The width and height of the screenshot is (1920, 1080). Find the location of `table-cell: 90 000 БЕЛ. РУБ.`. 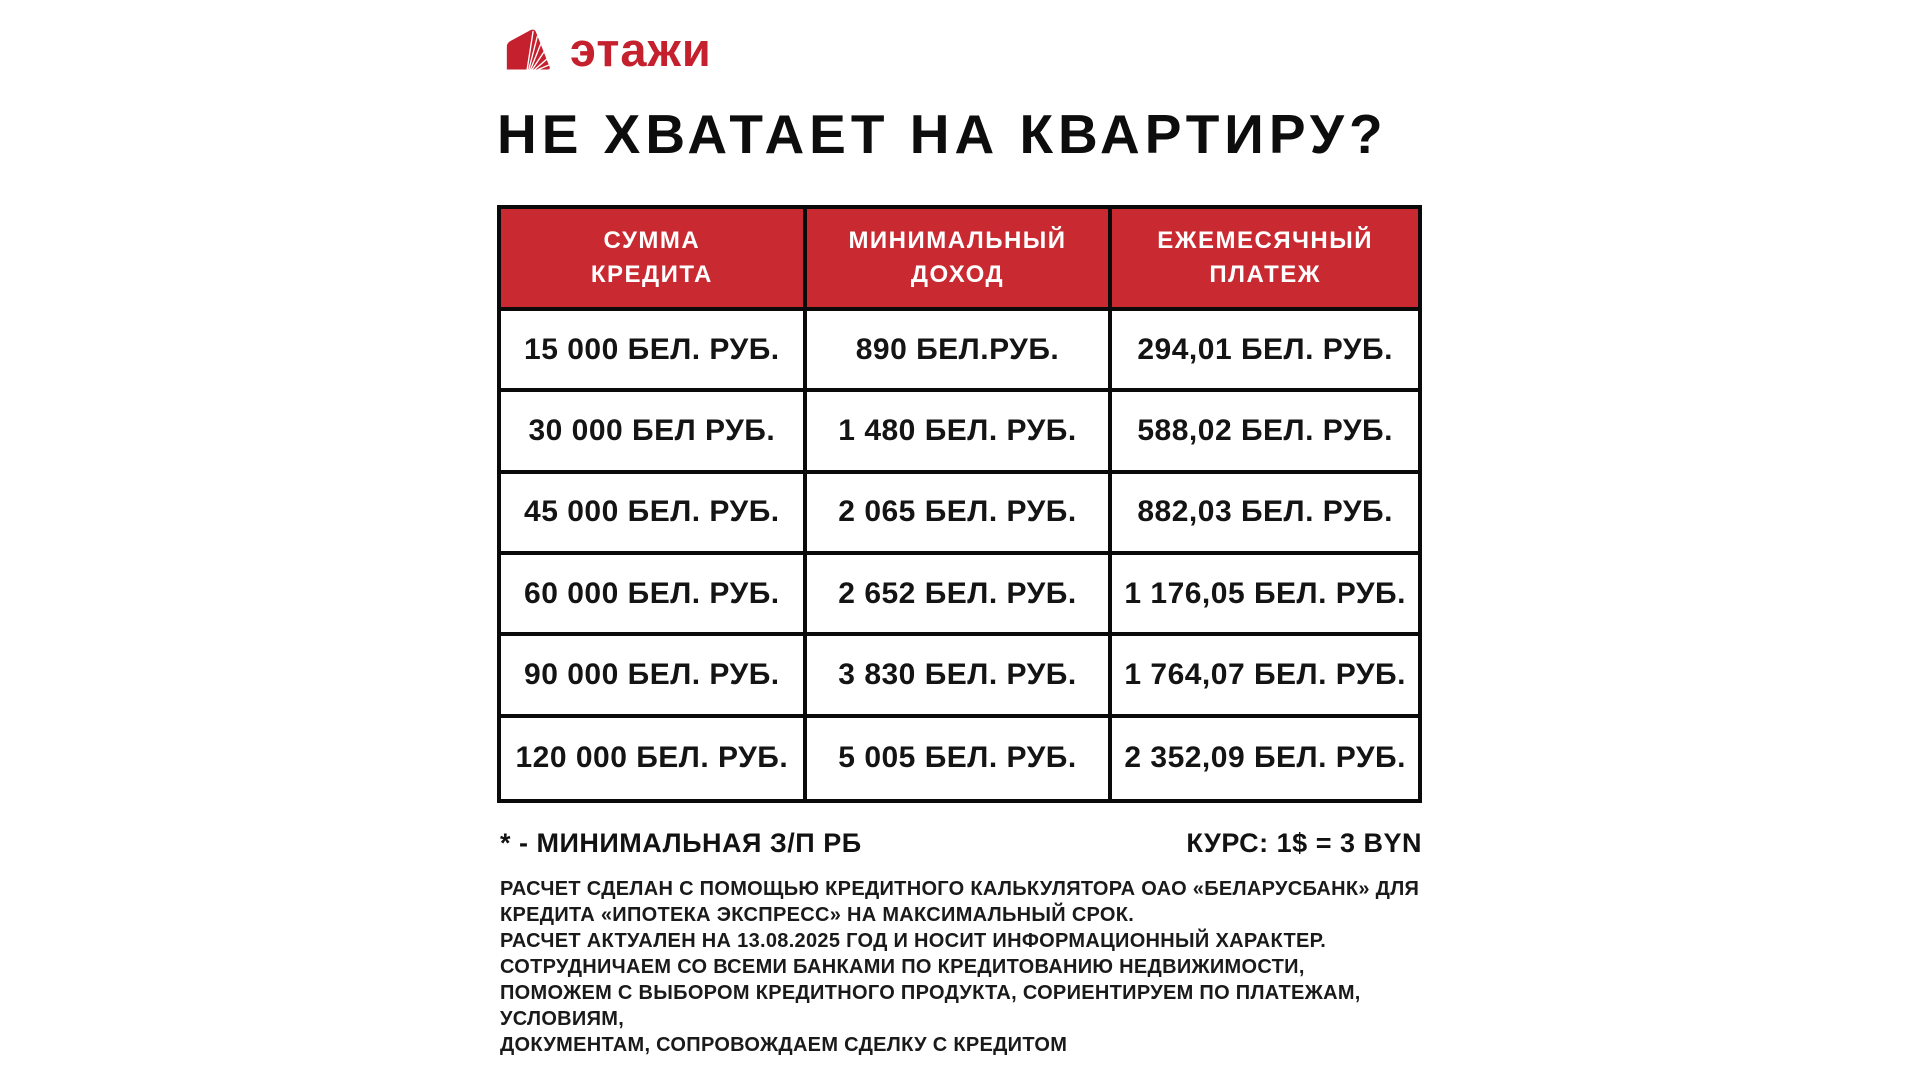

table-cell: 90 000 БЕЛ. РУБ. is located at coordinates (654, 677).